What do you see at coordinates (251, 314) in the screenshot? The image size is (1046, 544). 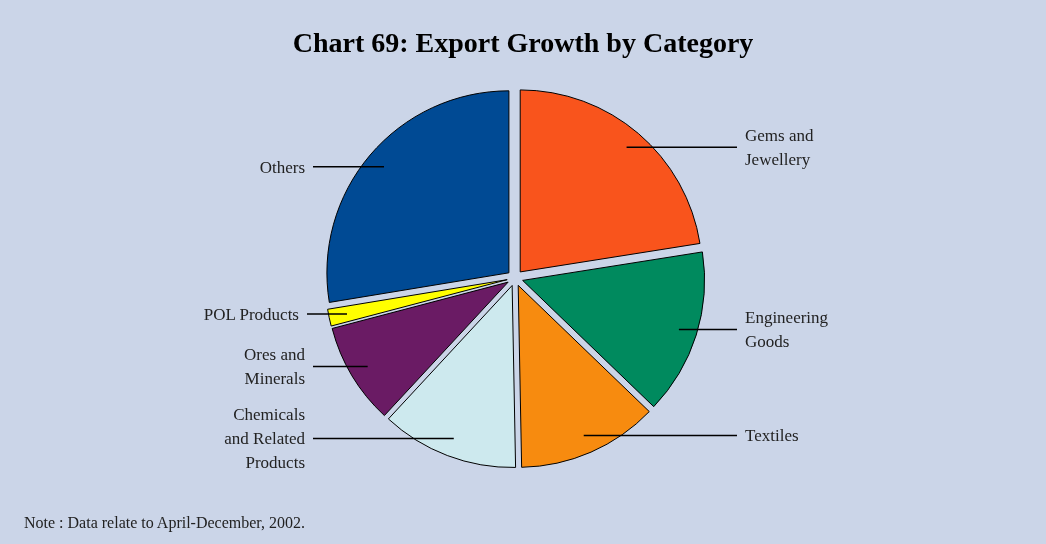 I see `slice-label: POL Products` at bounding box center [251, 314].